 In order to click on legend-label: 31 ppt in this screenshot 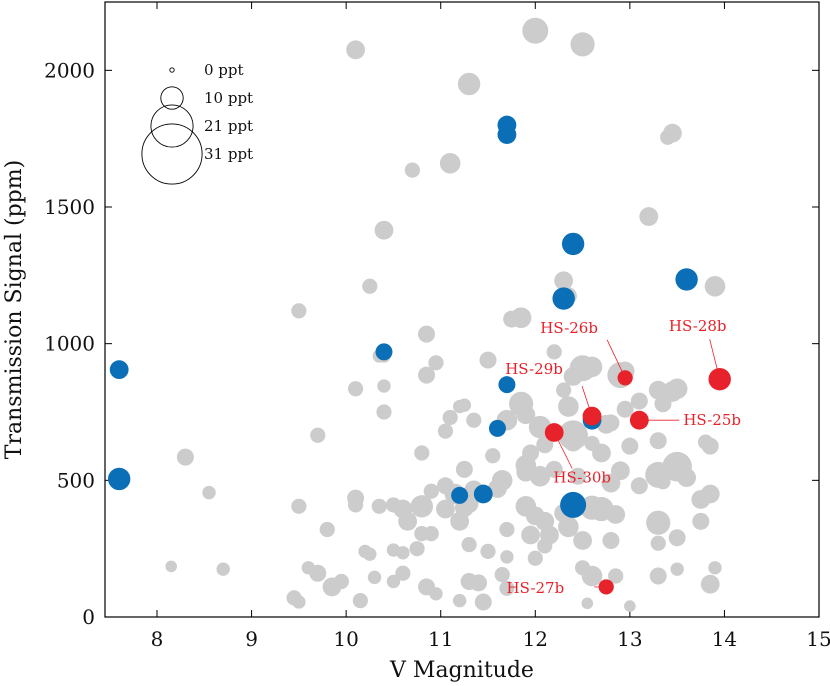, I will do `click(228, 154)`.